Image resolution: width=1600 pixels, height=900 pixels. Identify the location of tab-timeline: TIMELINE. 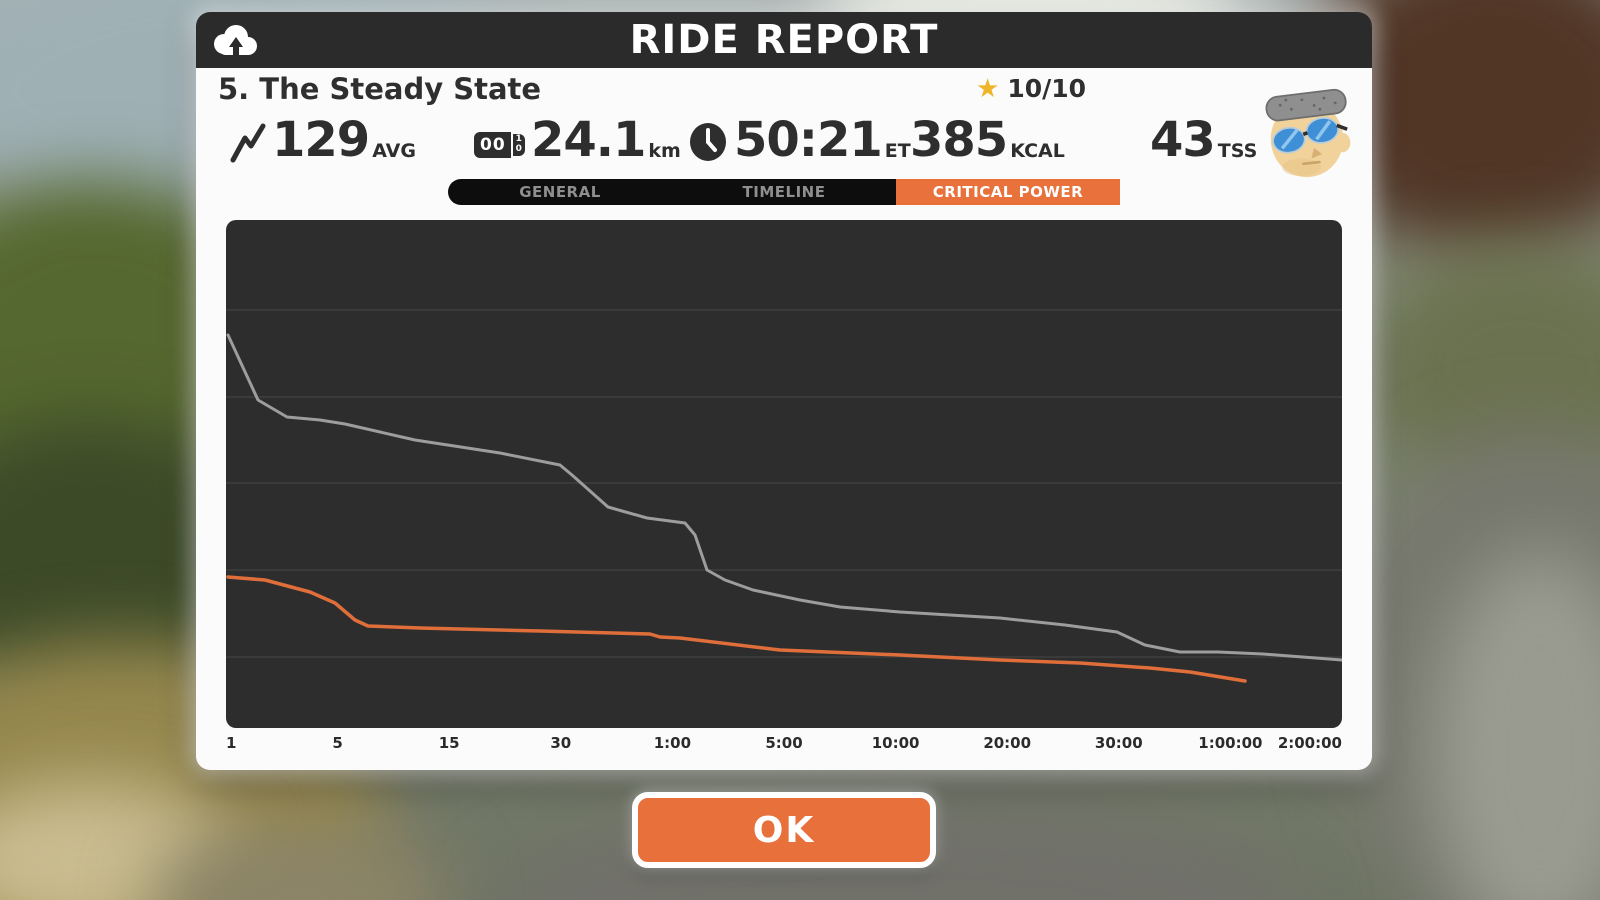
(784, 192).